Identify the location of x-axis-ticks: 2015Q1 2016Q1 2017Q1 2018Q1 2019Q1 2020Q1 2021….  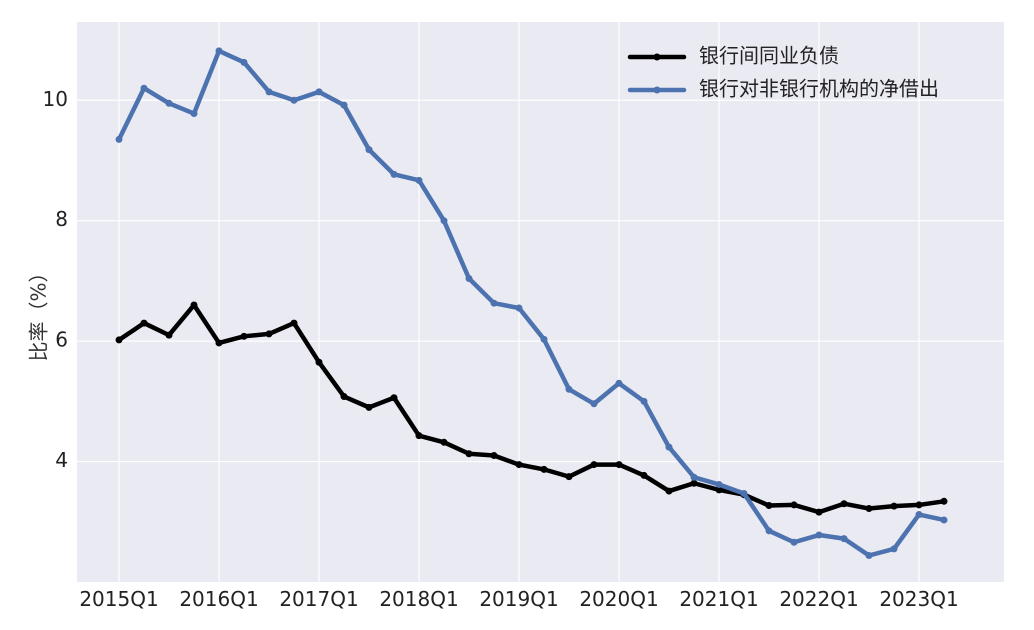
(518, 599).